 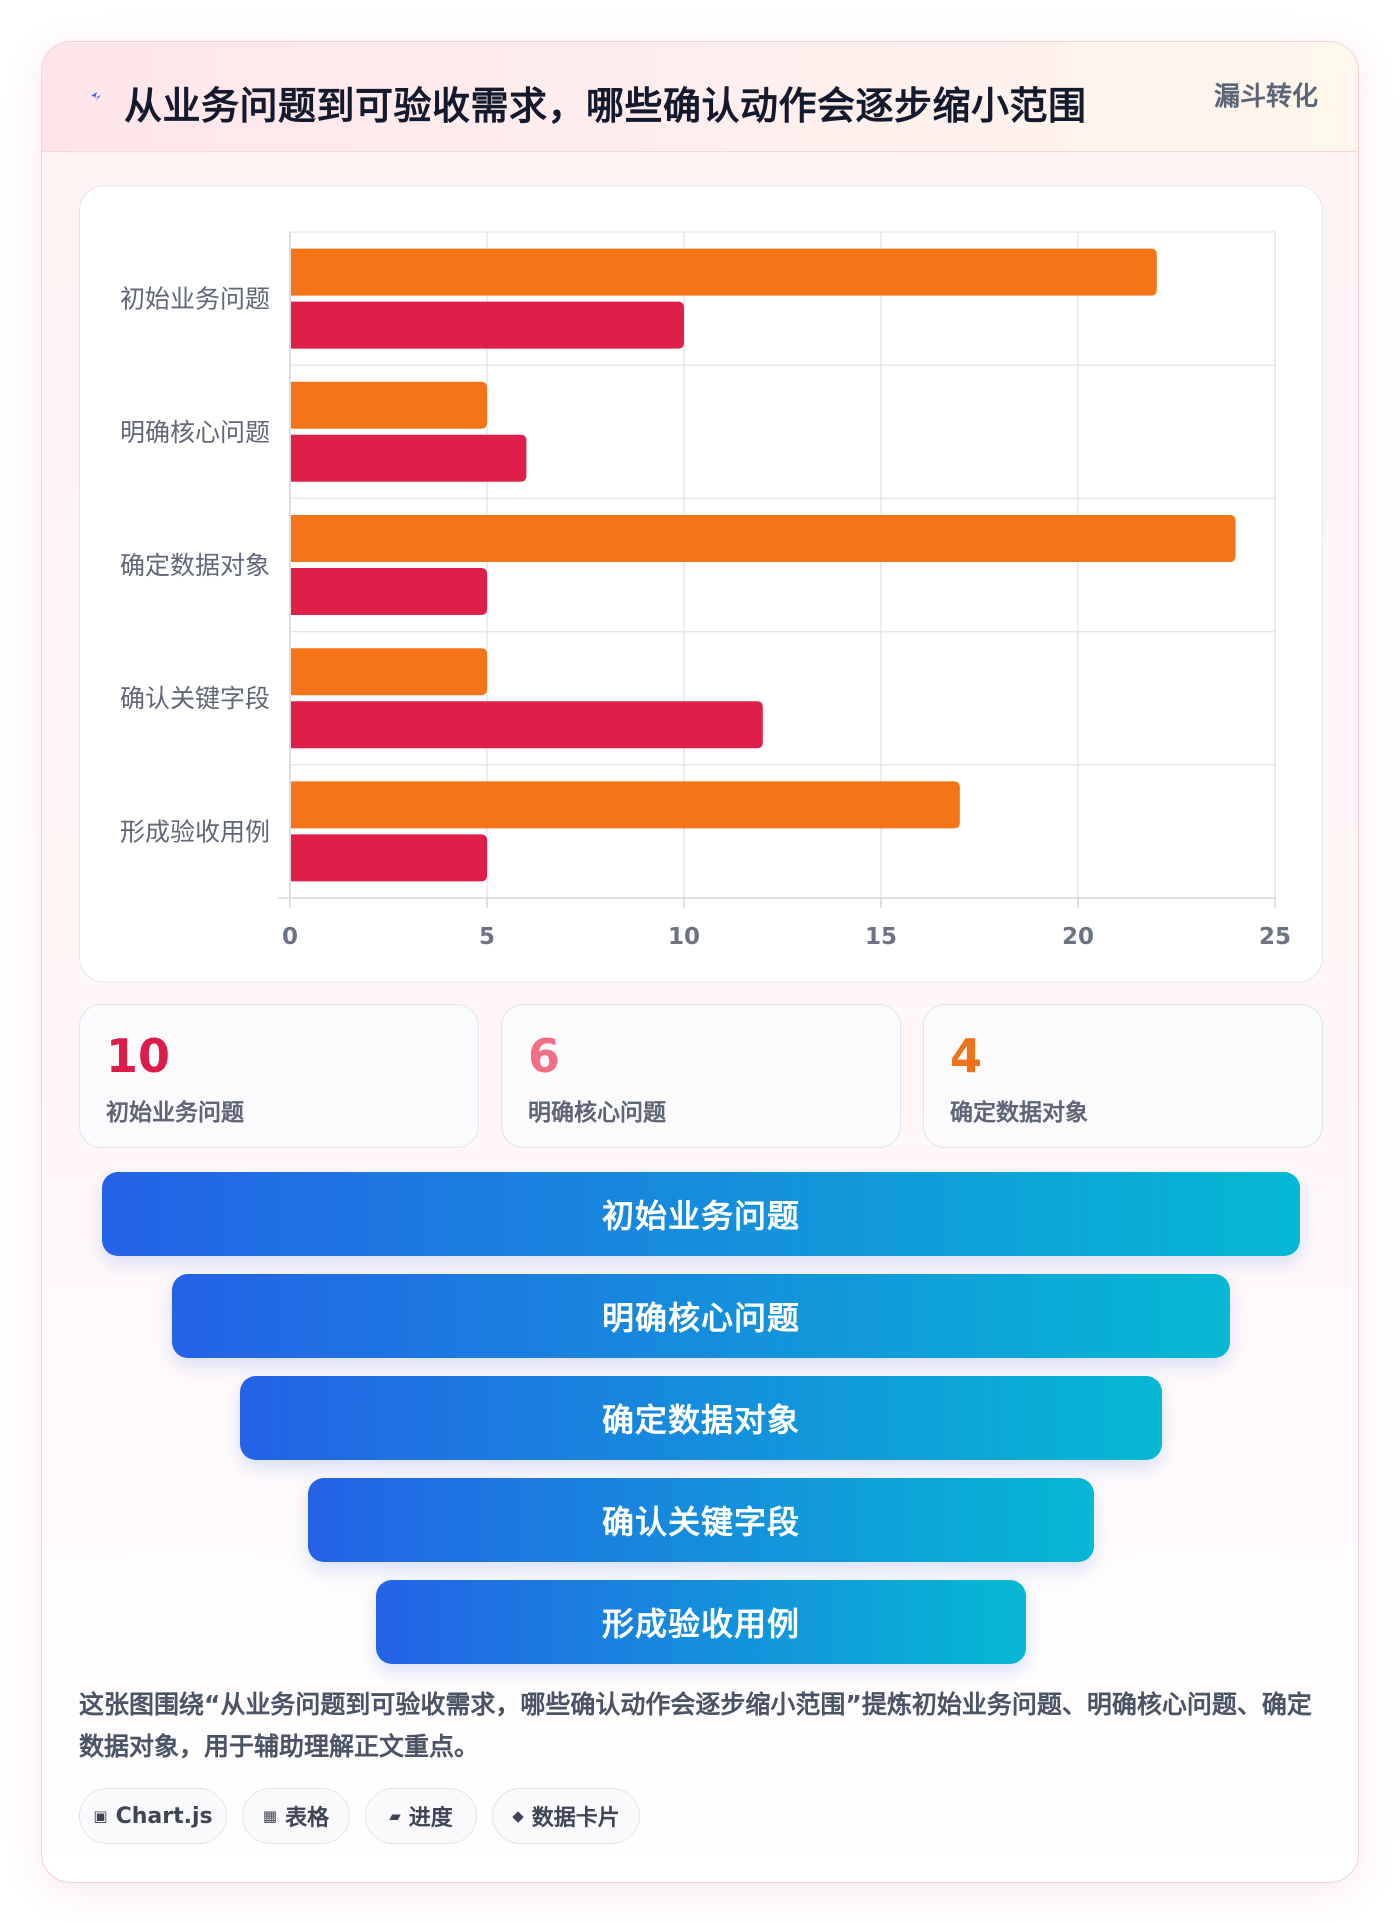 I want to click on x-tick-label: 15, so click(x=881, y=937).